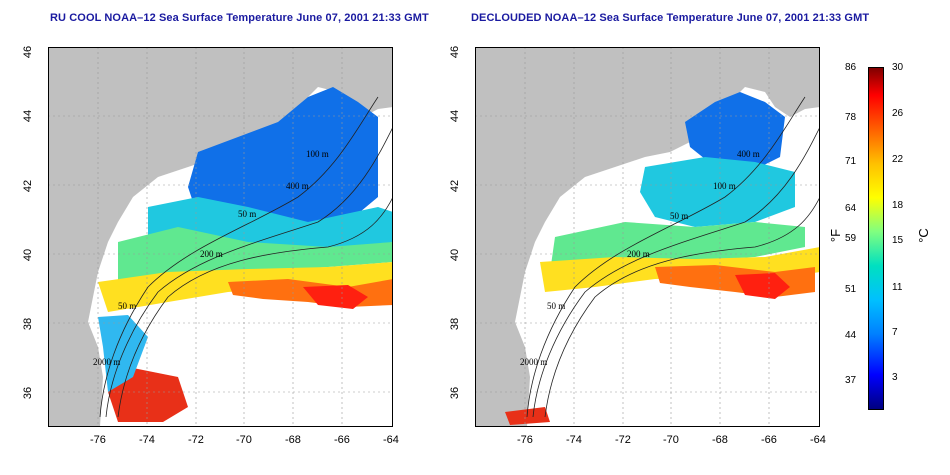 This screenshot has width=950, height=475. Describe the element at coordinates (898, 159) in the screenshot. I see `celsius-tick: 22` at that location.